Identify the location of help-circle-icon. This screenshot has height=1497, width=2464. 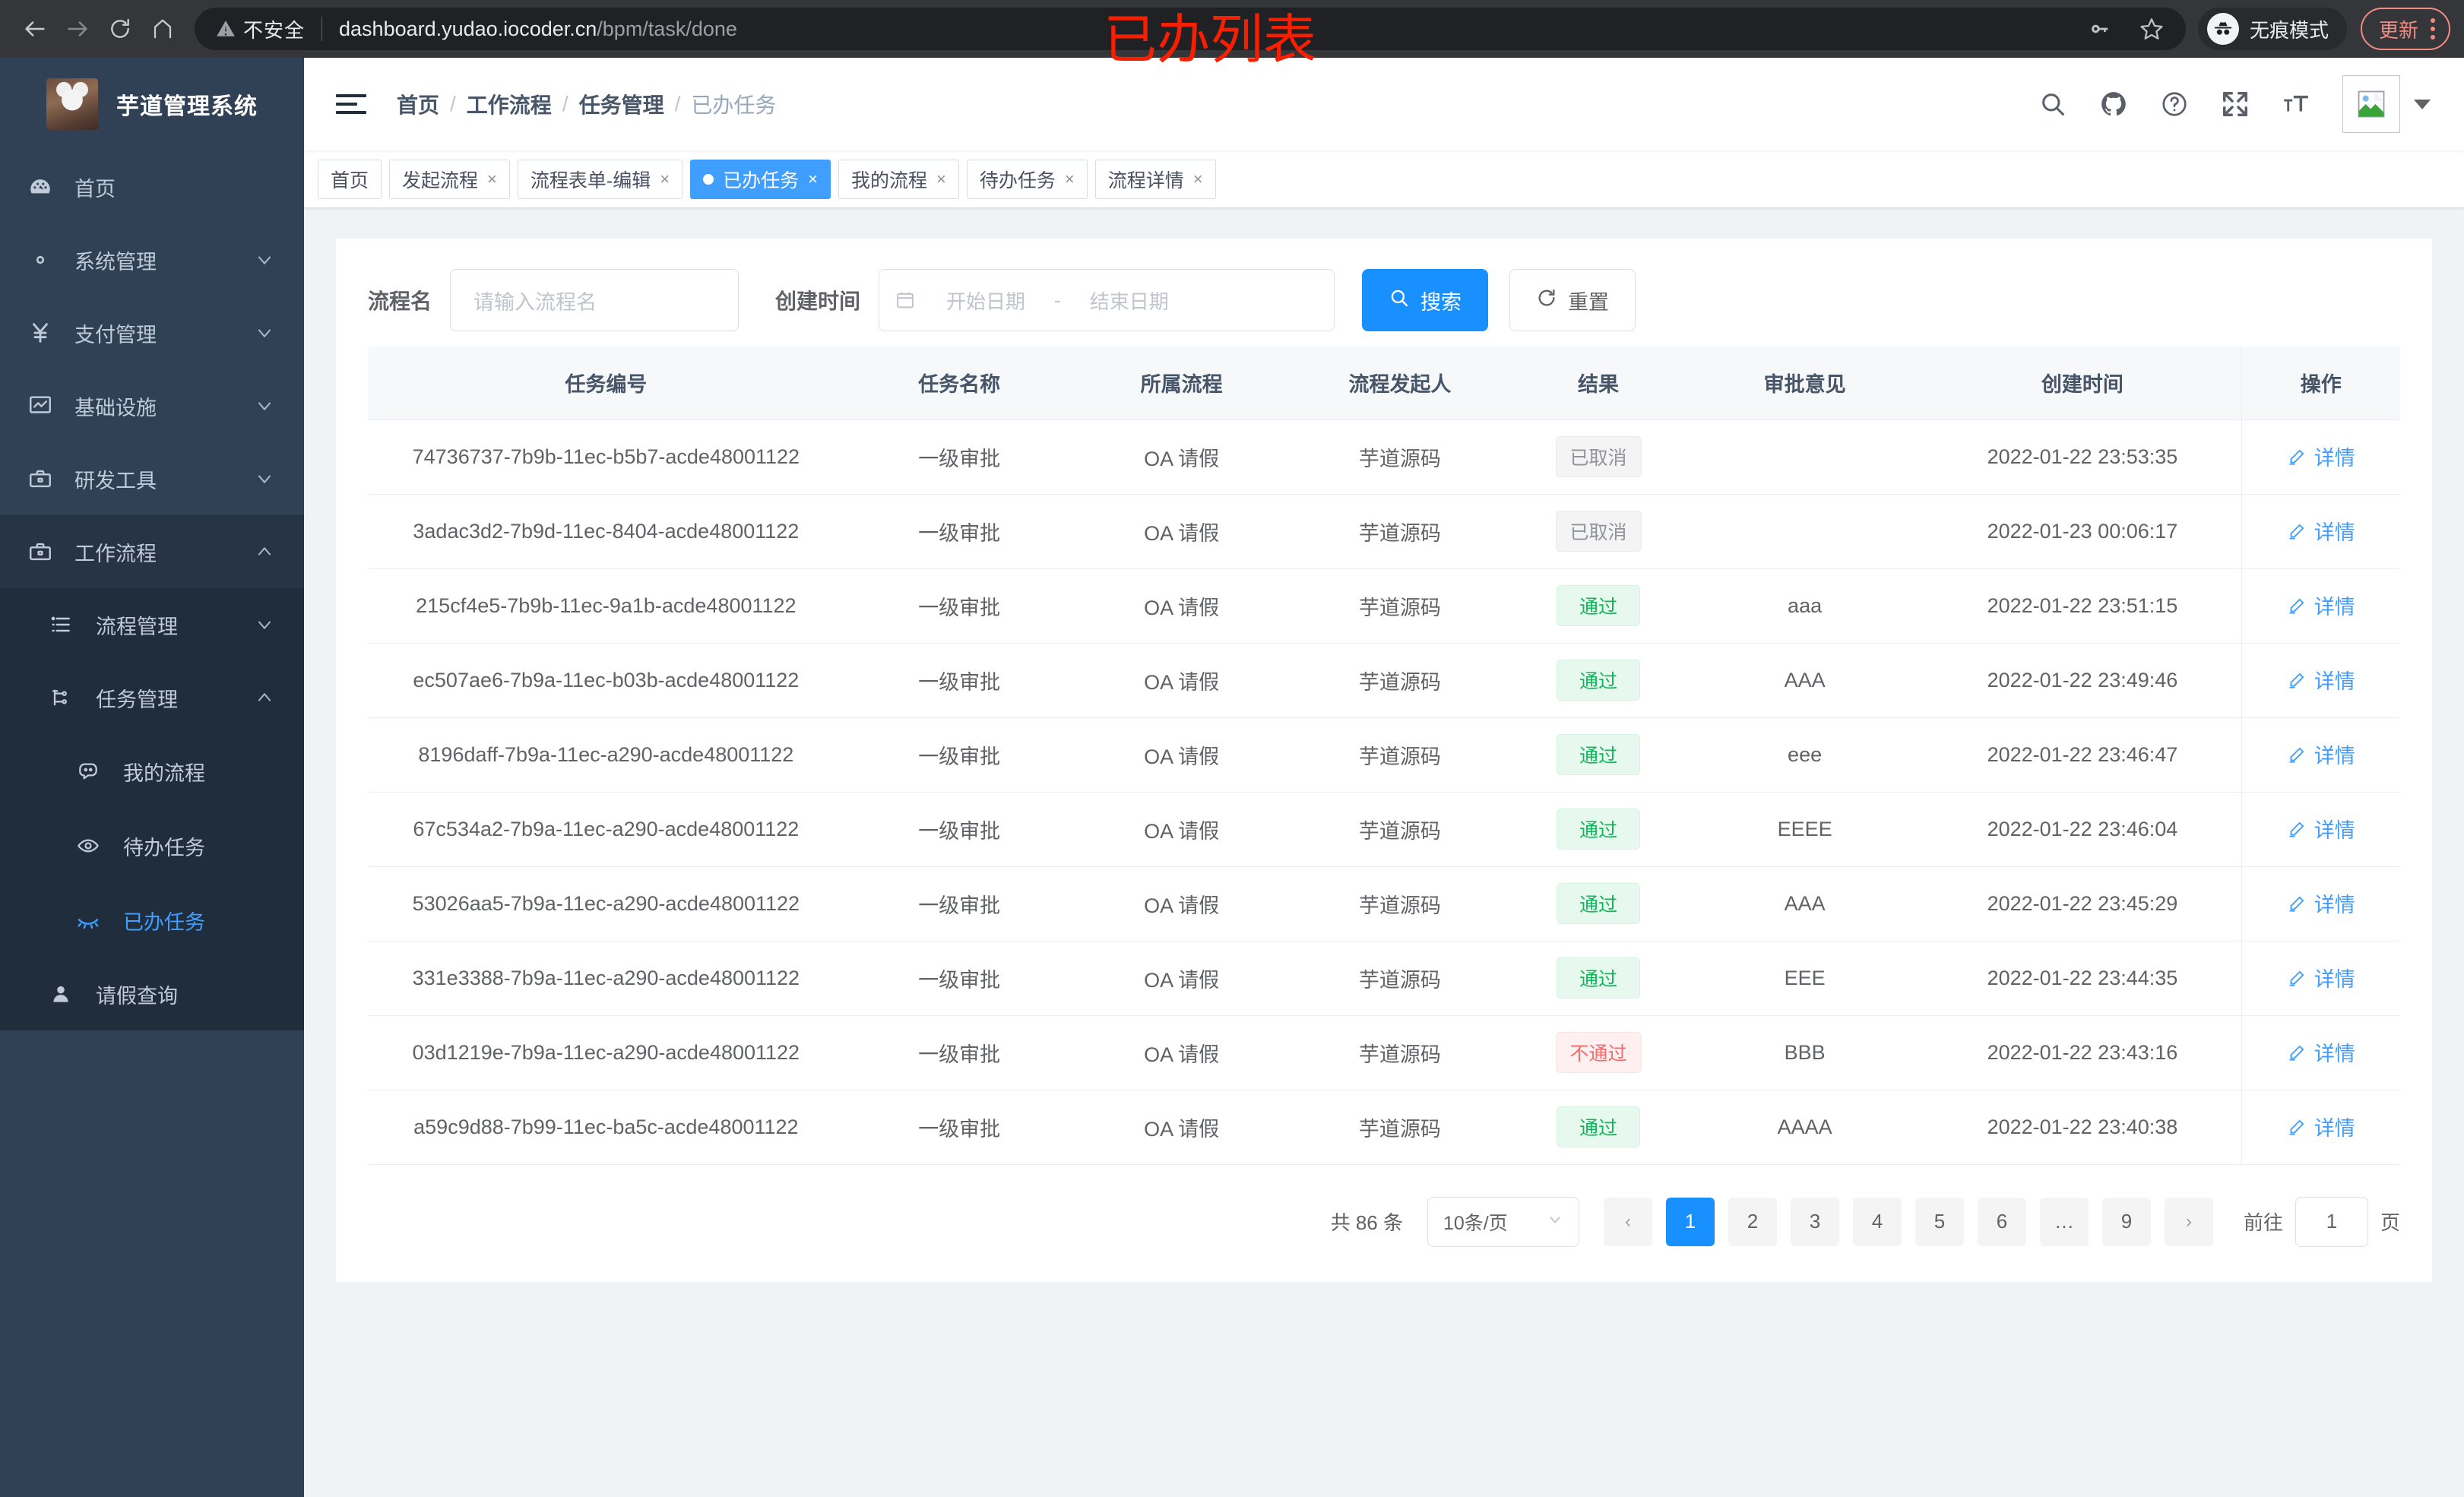
(2174, 104).